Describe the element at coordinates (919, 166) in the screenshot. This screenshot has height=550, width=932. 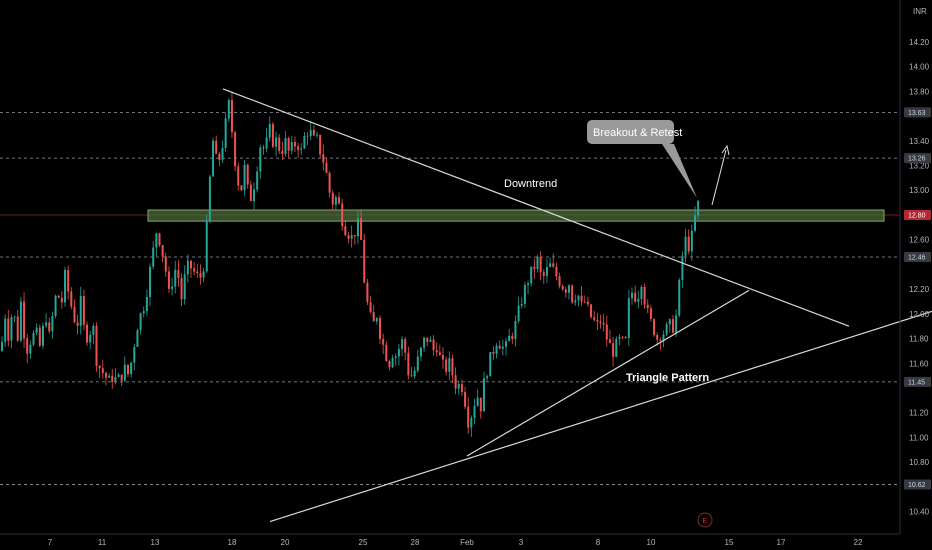
I see `price-tick-label: 13.20` at that location.